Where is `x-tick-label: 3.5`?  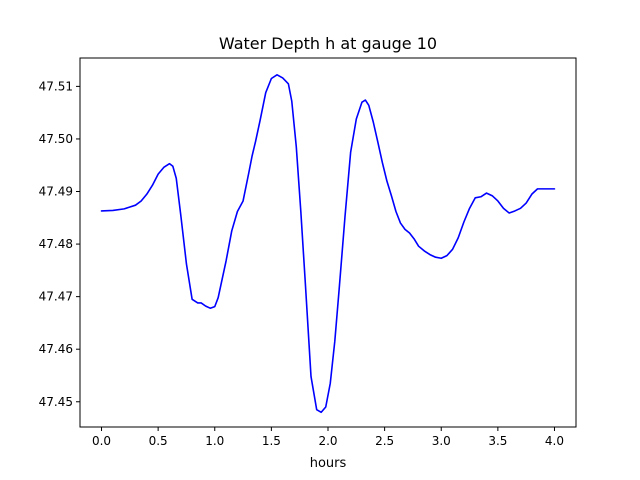 x-tick-label: 3.5 is located at coordinates (497, 441).